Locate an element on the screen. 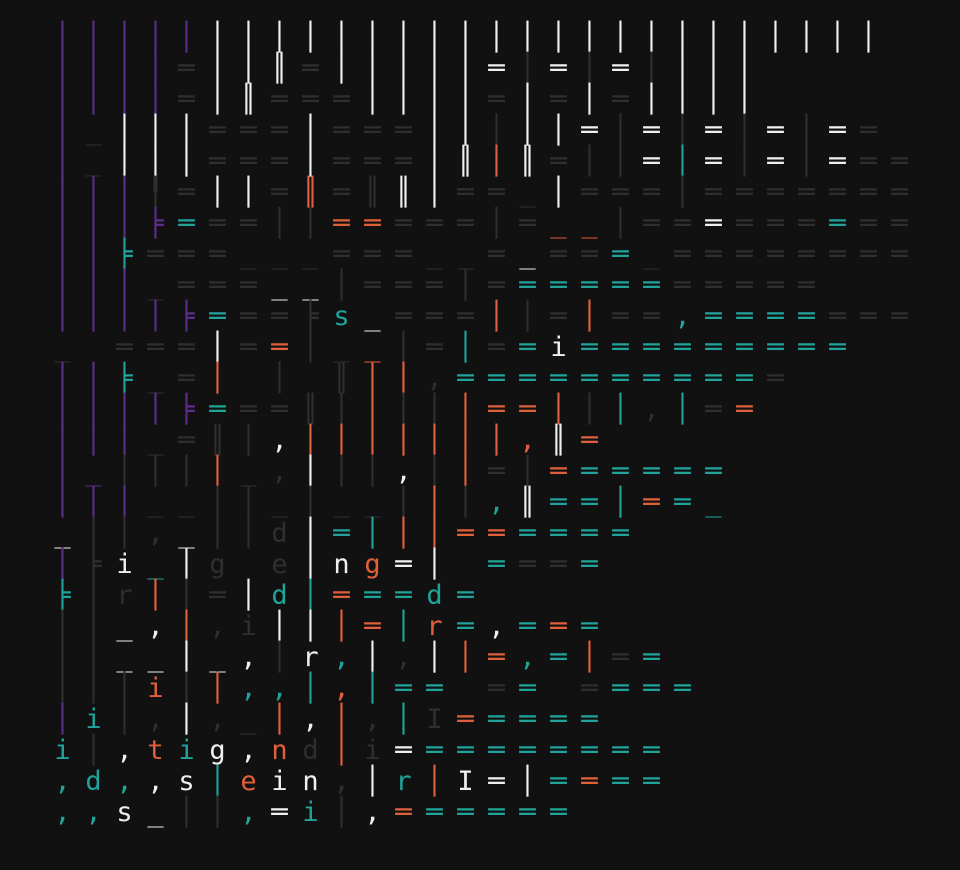 This screenshot has height=870, width=960. glyph-cell: r is located at coordinates (310, 657).